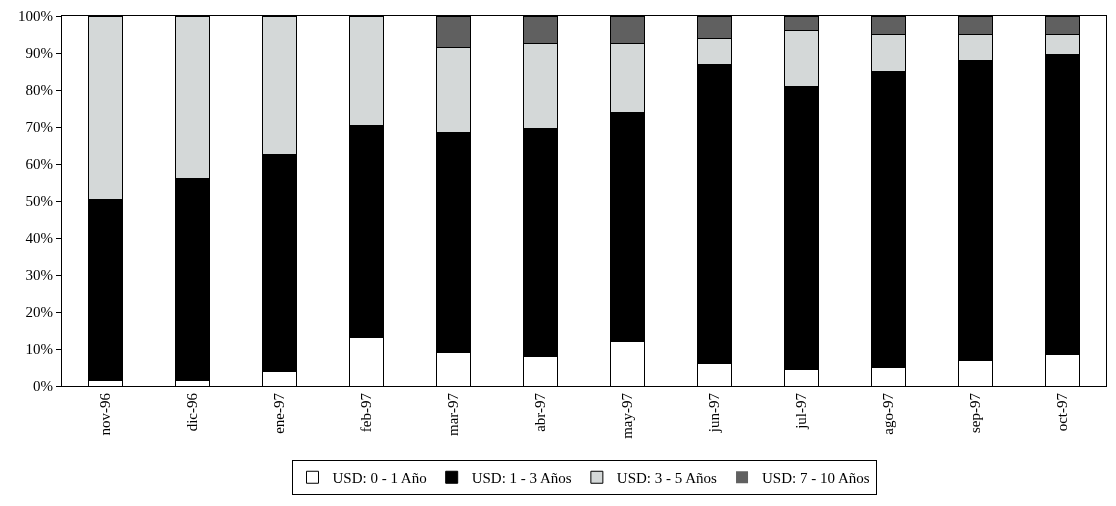 The image size is (1116, 506). Describe the element at coordinates (453, 414) in the screenshot. I see `x-tick-label: mar-97` at that location.